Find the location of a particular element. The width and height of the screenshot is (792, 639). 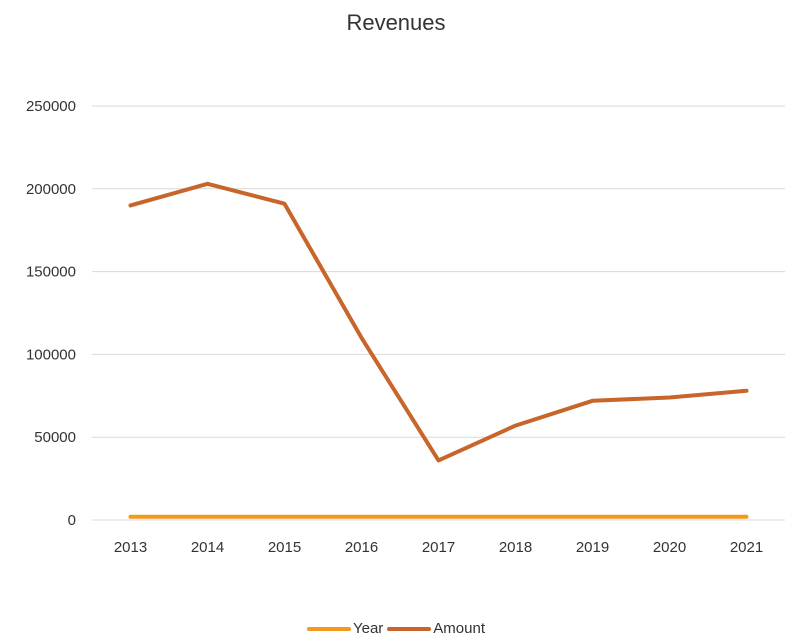

legend-swatch-year is located at coordinates (328, 628).